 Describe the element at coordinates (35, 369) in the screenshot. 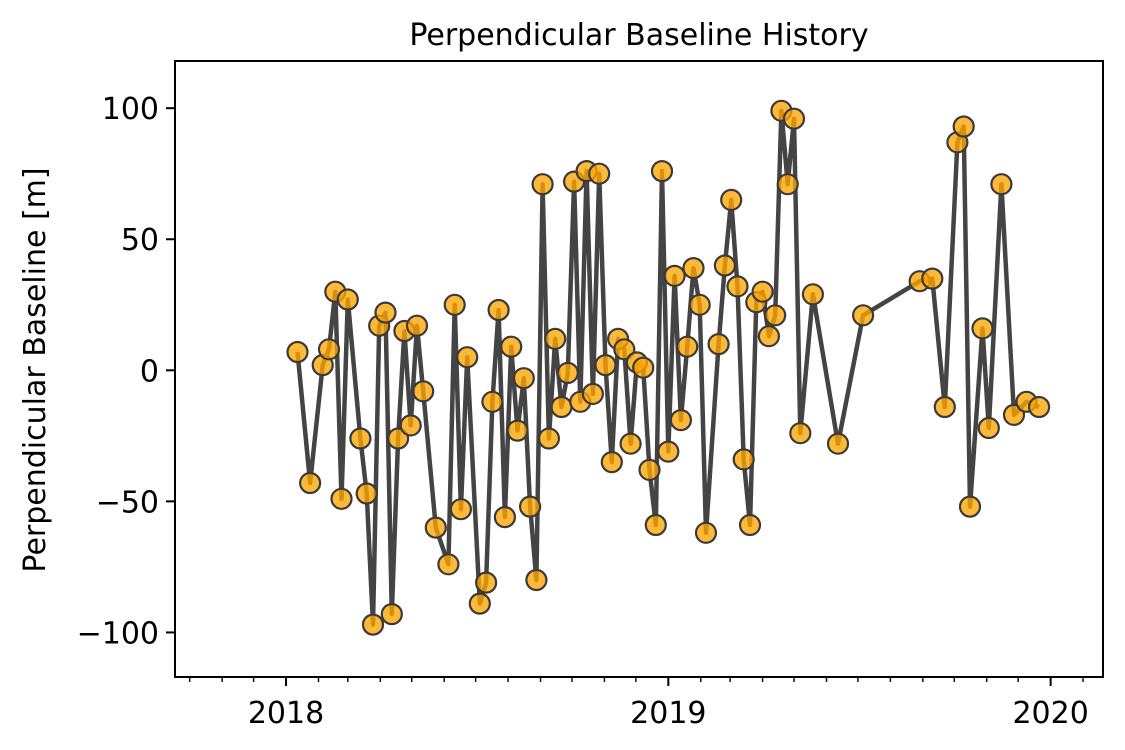

I see `y-axis-label: Perpendicular Baseline [m]` at that location.